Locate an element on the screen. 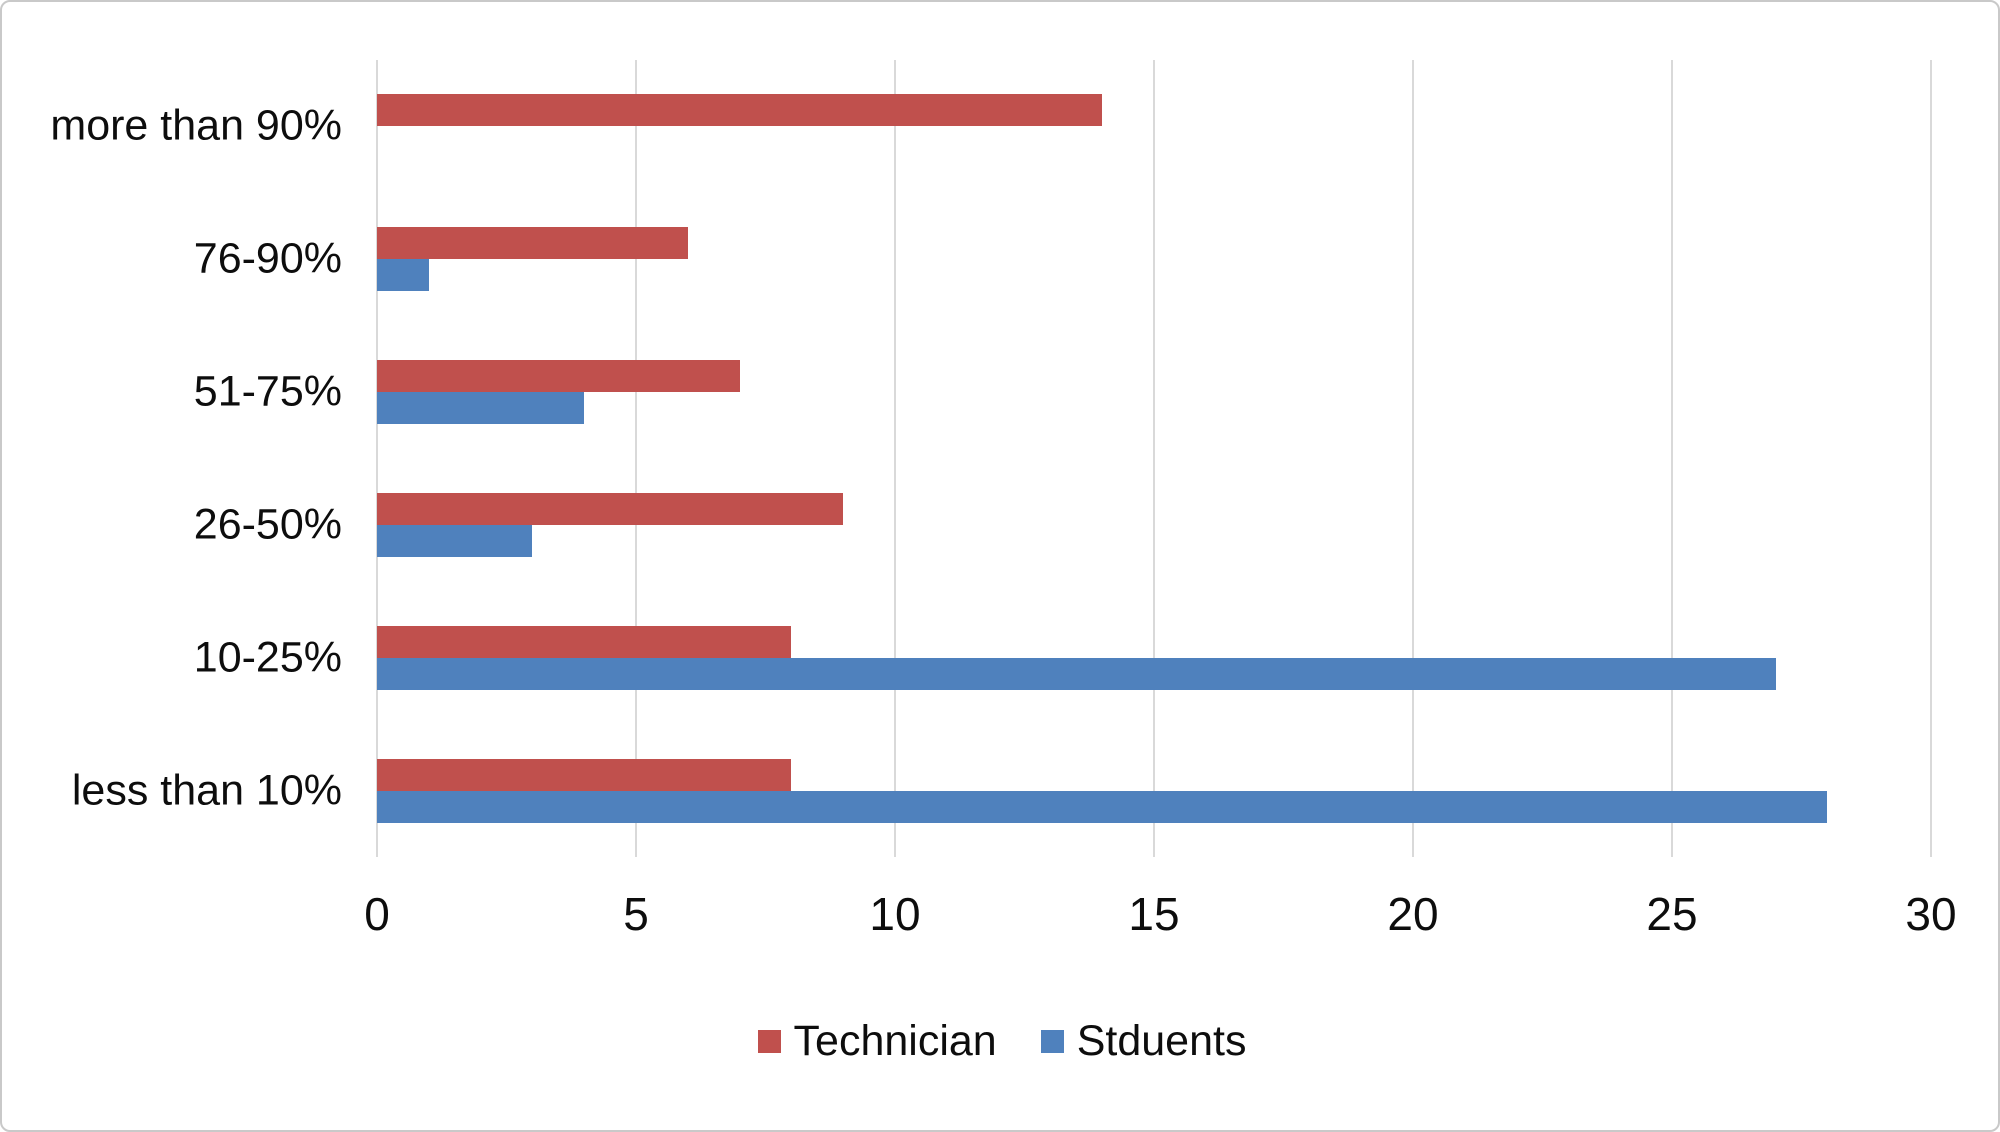  legend-label: Technician is located at coordinates (895, 1041).